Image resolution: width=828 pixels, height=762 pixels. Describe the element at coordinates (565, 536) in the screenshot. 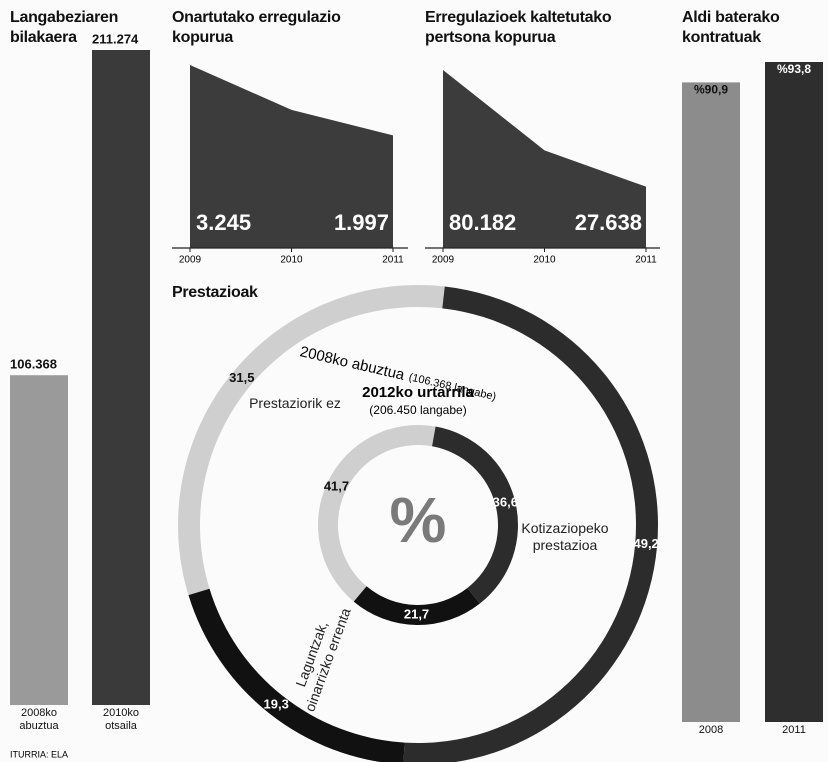

I see `category-label: Kotizaziopeko prestazioa` at that location.